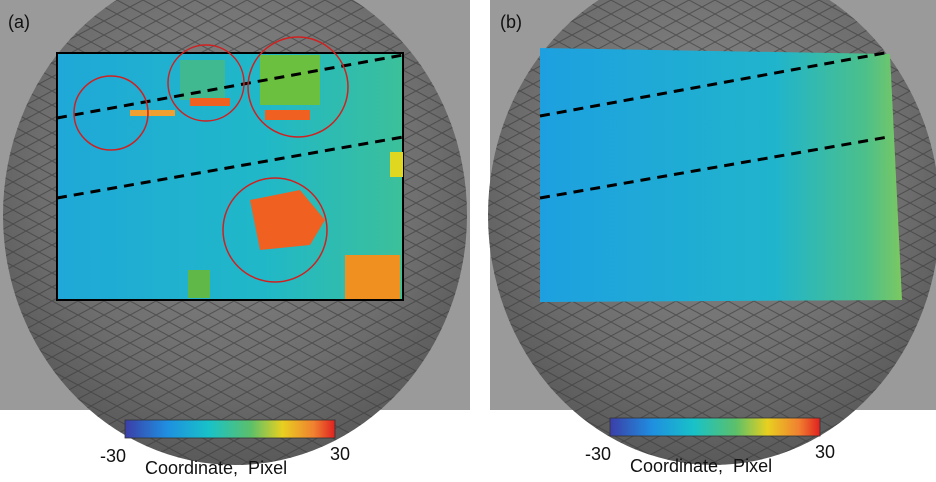 The height and width of the screenshot is (482, 936). Describe the element at coordinates (19, 22) in the screenshot. I see `panel-label: (a)` at that location.